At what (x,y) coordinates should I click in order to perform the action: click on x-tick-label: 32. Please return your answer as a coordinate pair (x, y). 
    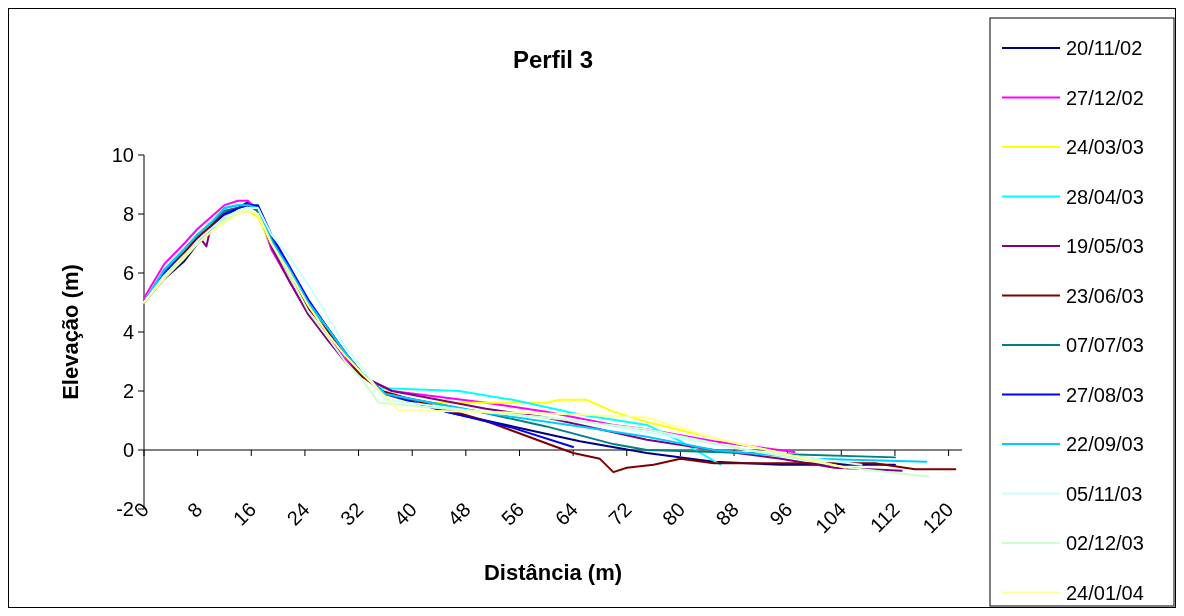
    Looking at the image, I should click on (352, 514).